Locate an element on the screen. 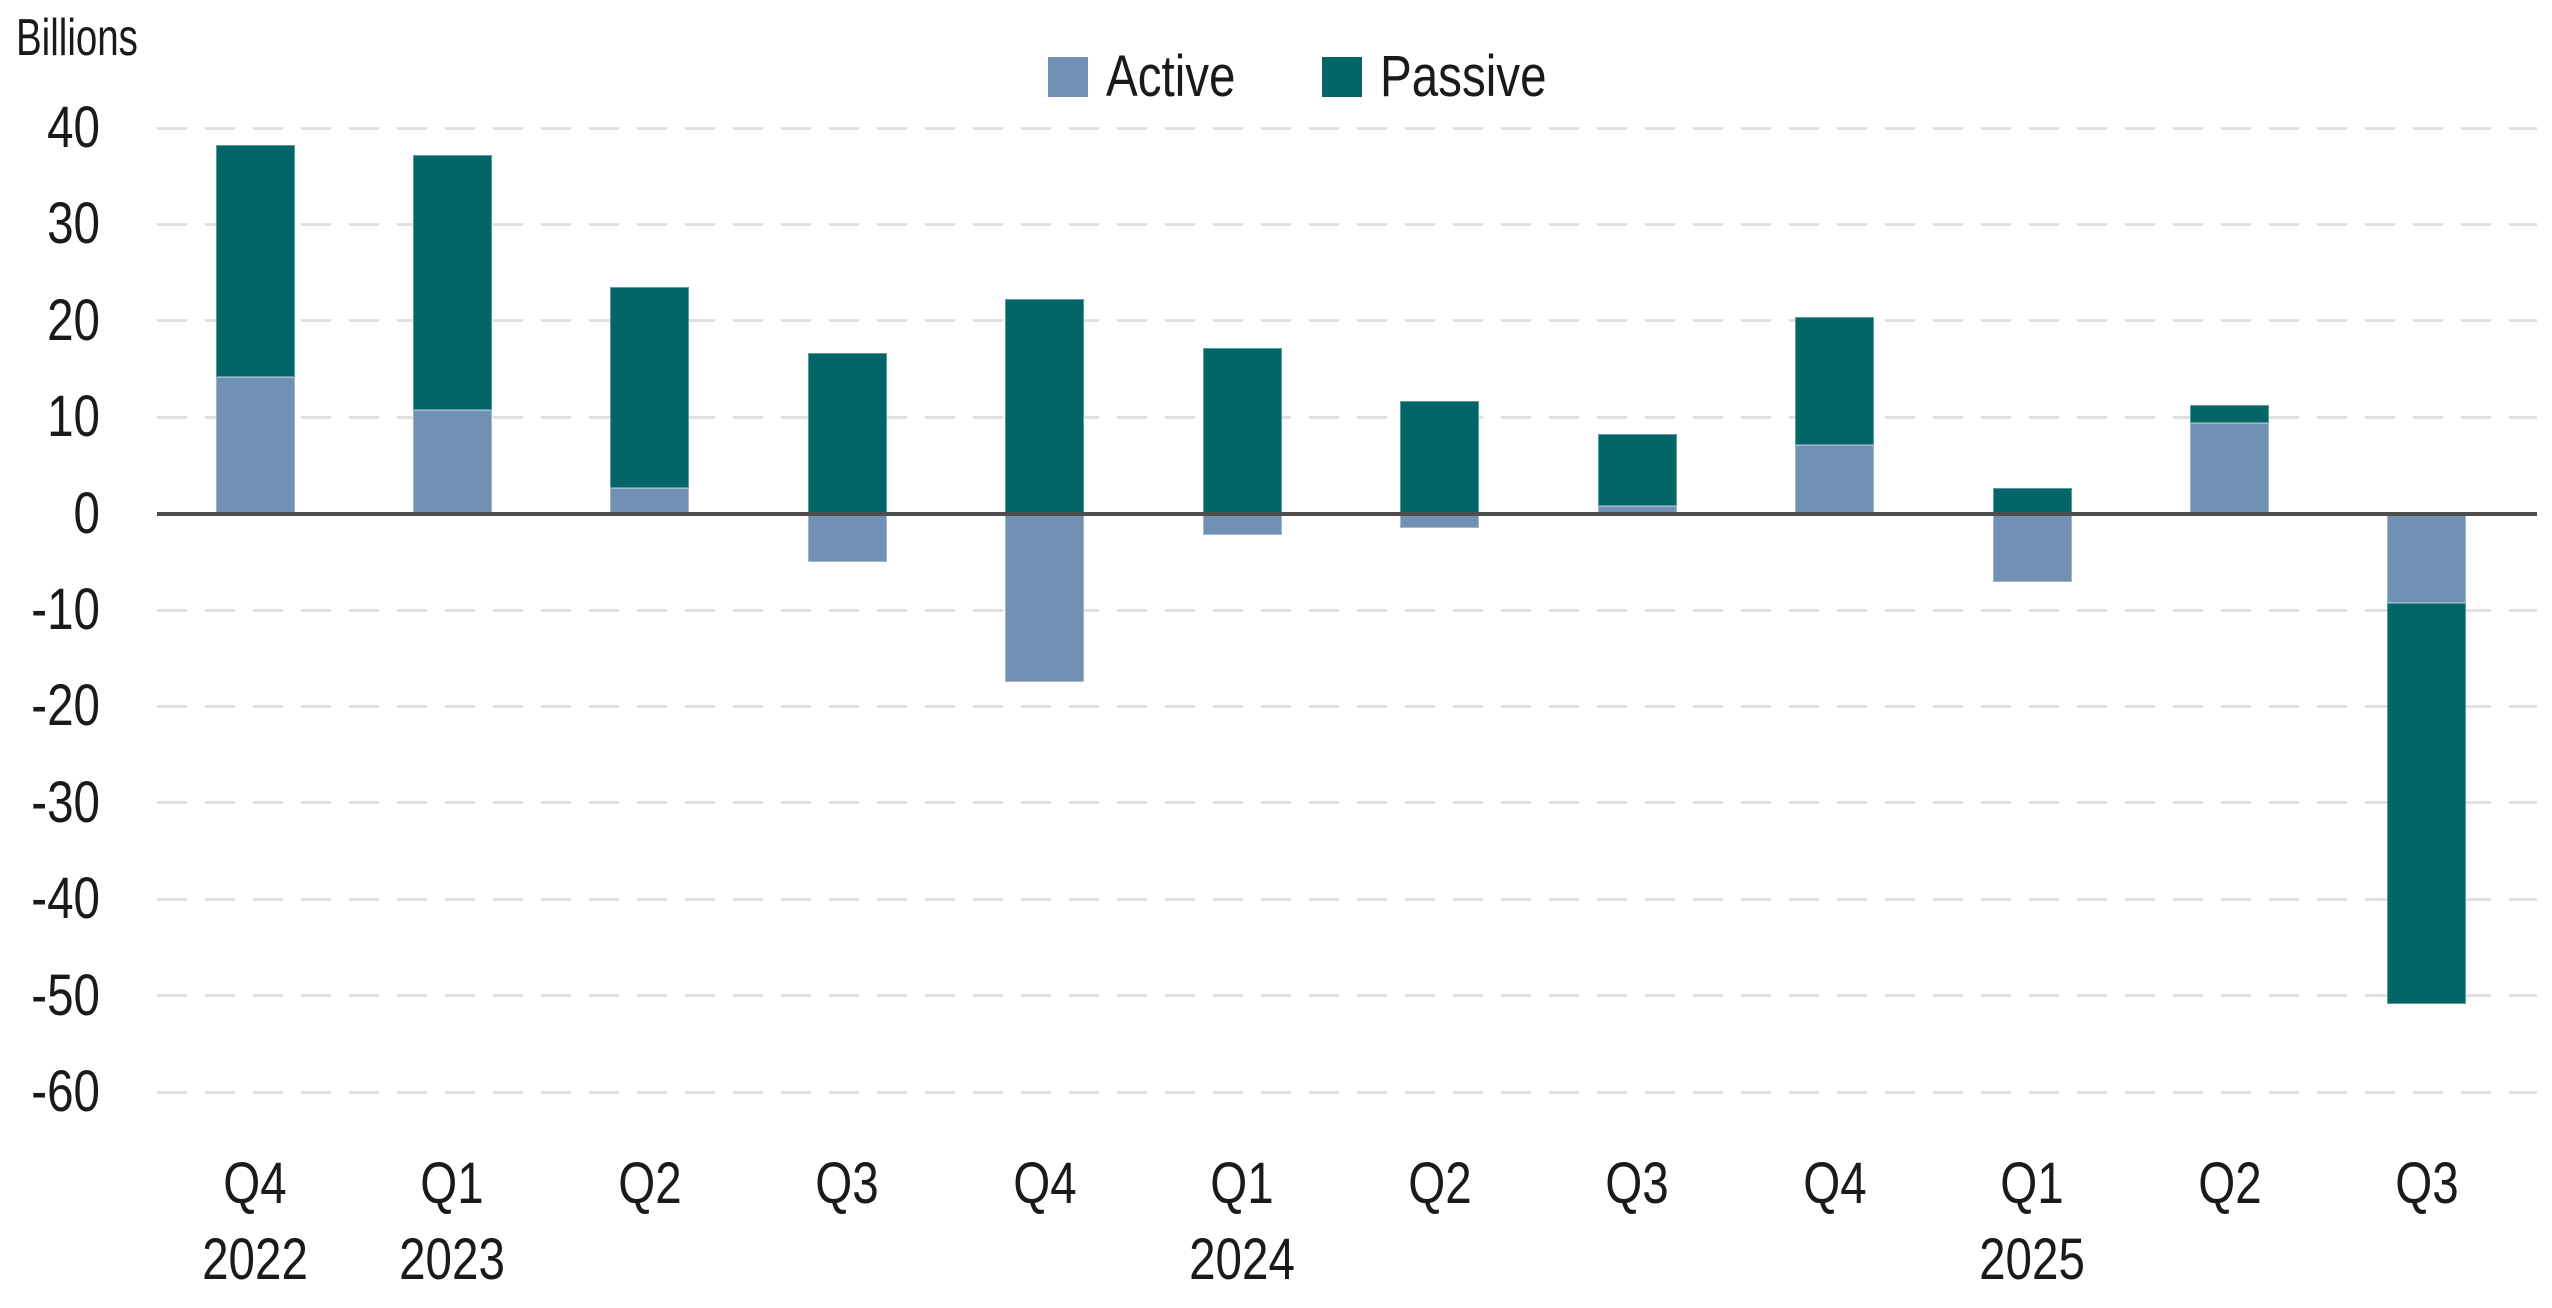 This screenshot has height=1308, width=2552. bar-segment-active-Q4-idx4 is located at coordinates (1045, 598).